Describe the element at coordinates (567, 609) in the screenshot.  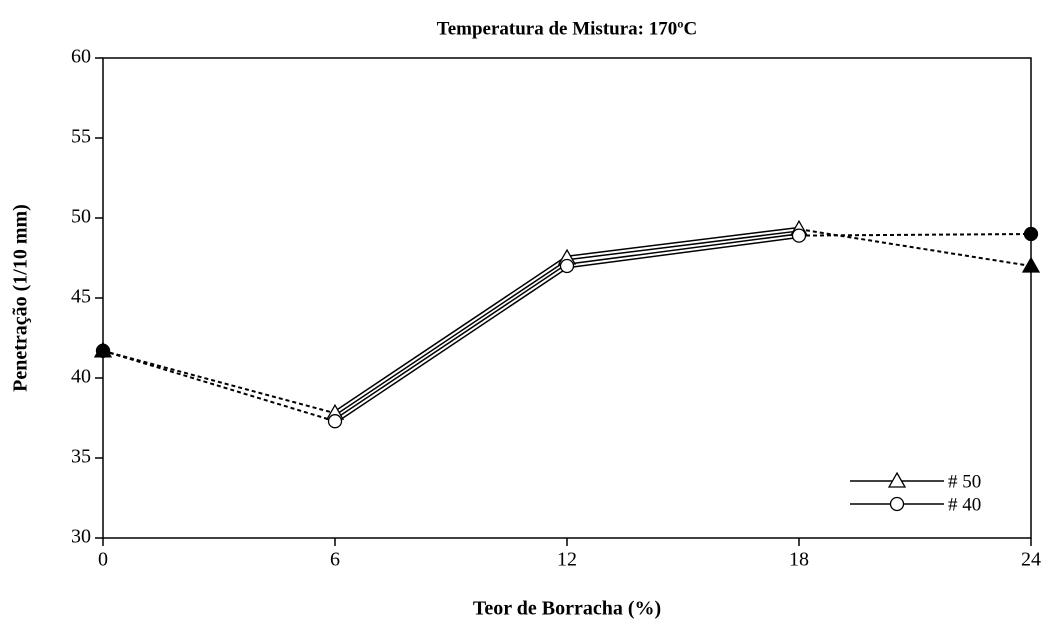
I see `x-axis-label: Teor de Borracha (%)` at that location.